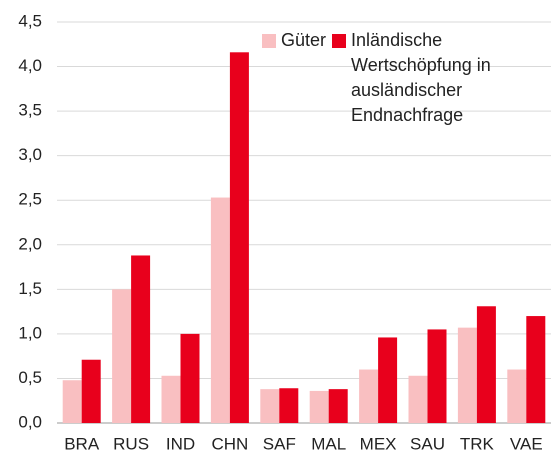  I want to click on x-tick-label: SAU, so click(427, 443).